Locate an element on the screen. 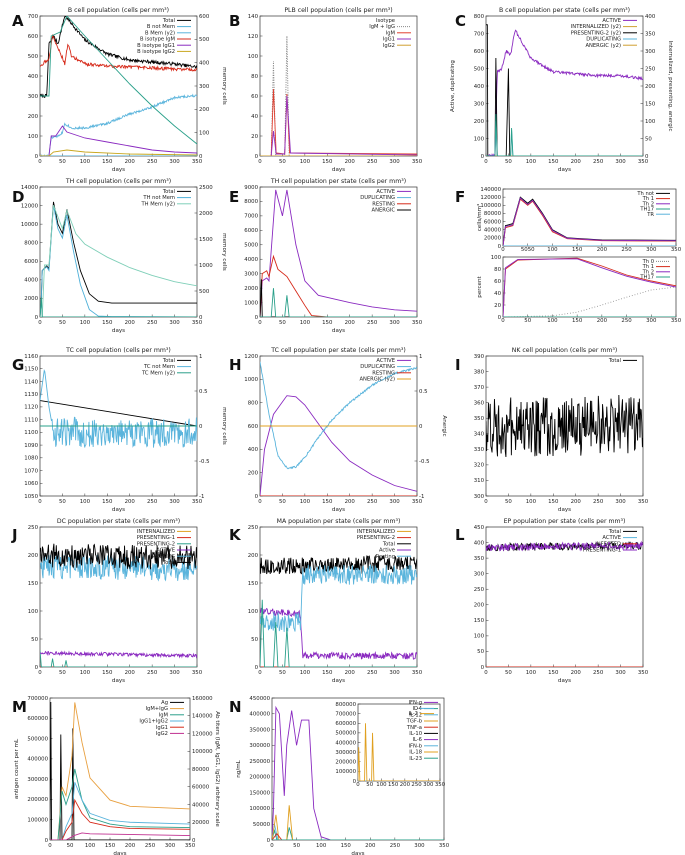 The width and height of the screenshot is (685, 855). y-tick-label: 450000 is located at coordinates (259, 699).